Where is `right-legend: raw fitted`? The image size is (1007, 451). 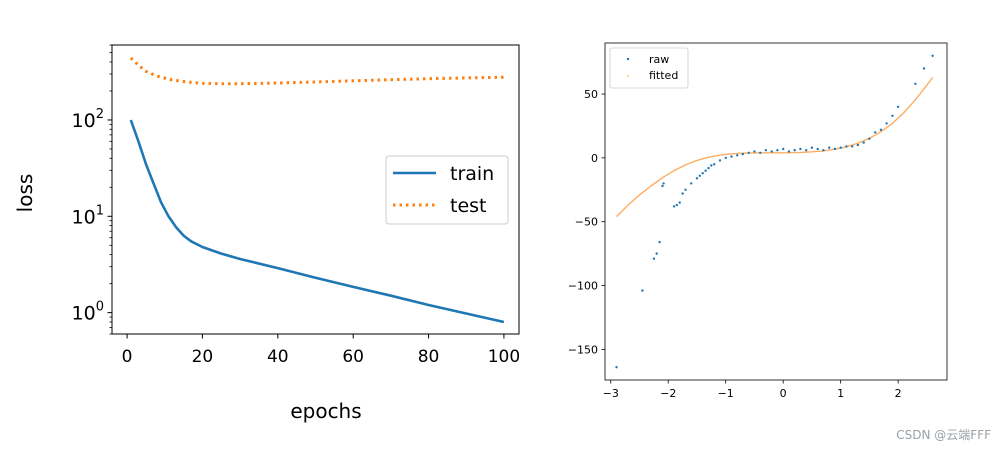
right-legend: raw fitted is located at coordinates (649, 68).